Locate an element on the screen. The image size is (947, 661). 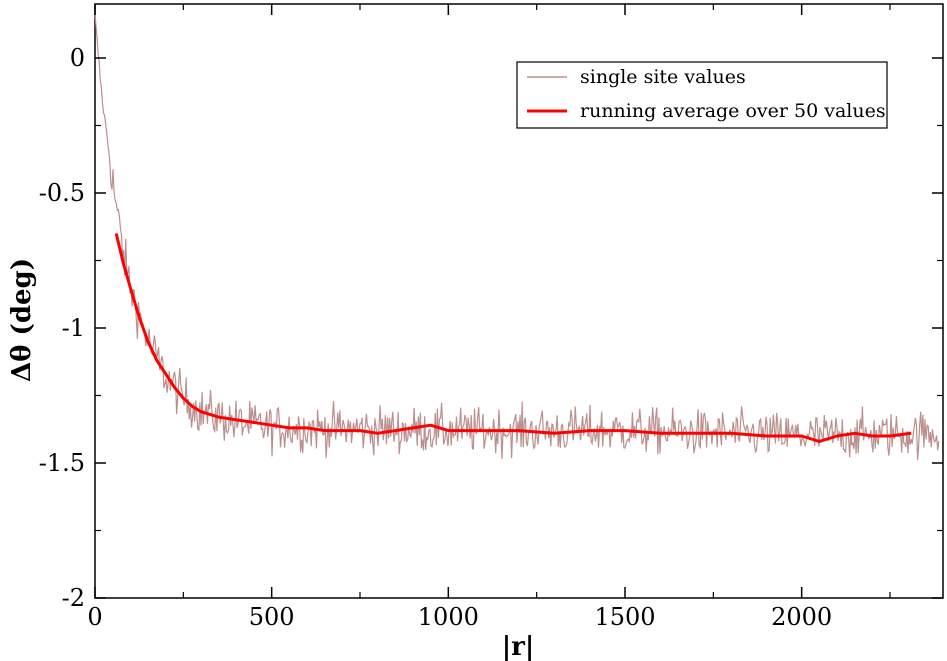
x-tick-label: 0 is located at coordinates (94, 617).